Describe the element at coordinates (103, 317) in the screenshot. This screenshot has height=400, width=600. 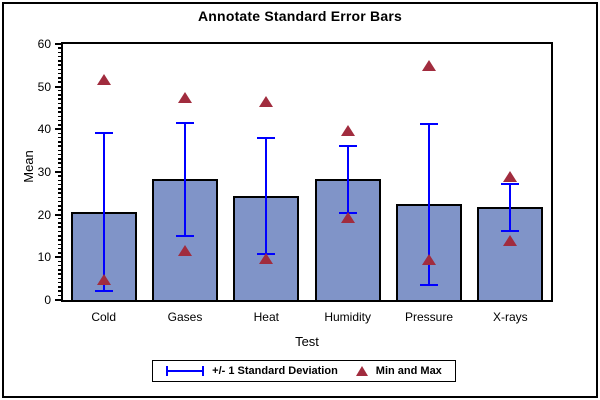
I see `category-label: Cold` at that location.